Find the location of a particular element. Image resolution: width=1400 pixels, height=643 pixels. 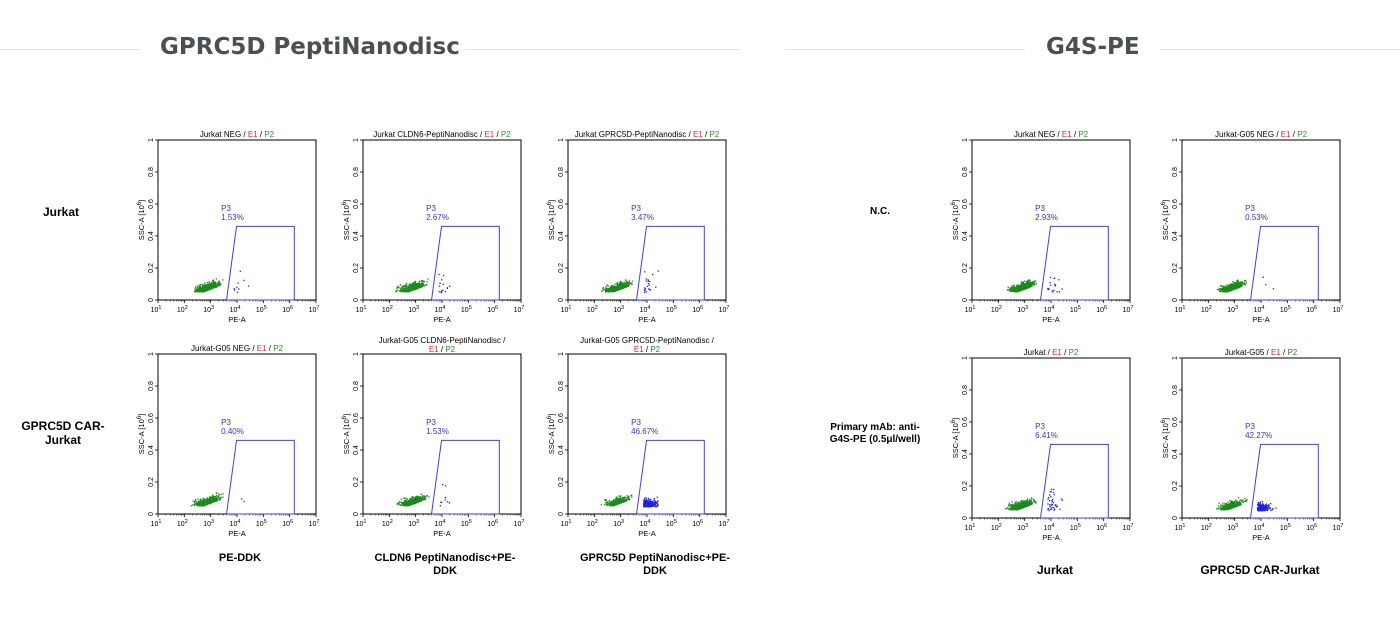

y-tick-label: 0.8 is located at coordinates (561, 386).